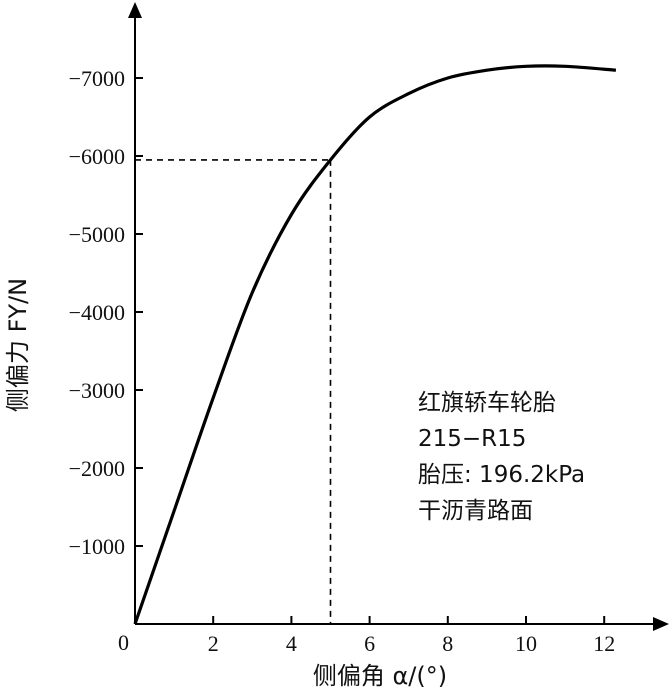  What do you see at coordinates (97, 468) in the screenshot?
I see `y-tick-label: −2000` at bounding box center [97, 468].